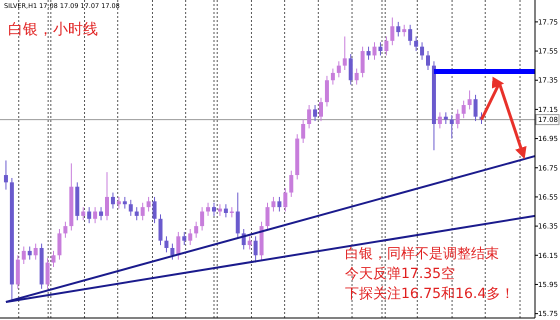 The height and width of the screenshot is (320, 560). What do you see at coordinates (429, 294) in the screenshot?
I see `annotation: 下探关注16.75和16.4多！` at bounding box center [429, 294].